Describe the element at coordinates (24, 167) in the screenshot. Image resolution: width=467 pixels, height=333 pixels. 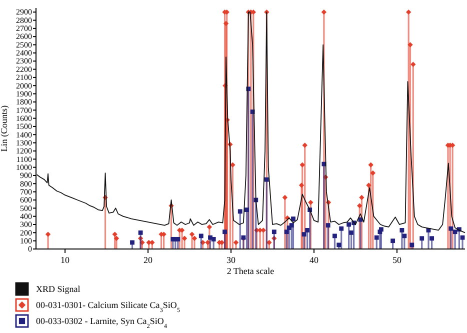
I see `y-tick-label: 1000` at that location.